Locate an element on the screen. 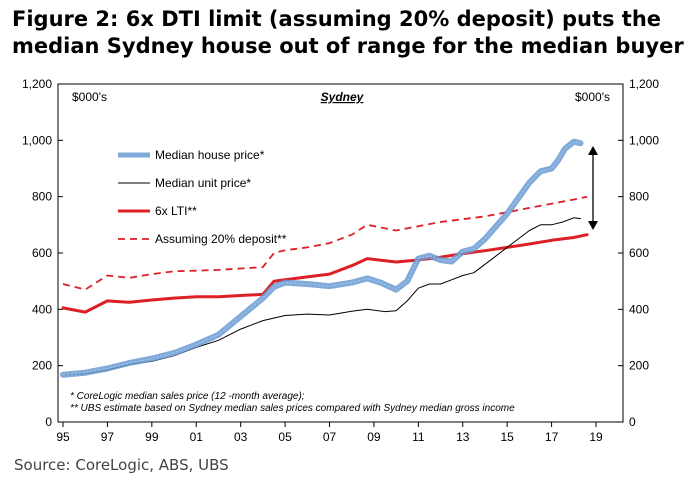 This screenshot has height=486, width=694. y-tick-label-right: 200 is located at coordinates (639, 366).